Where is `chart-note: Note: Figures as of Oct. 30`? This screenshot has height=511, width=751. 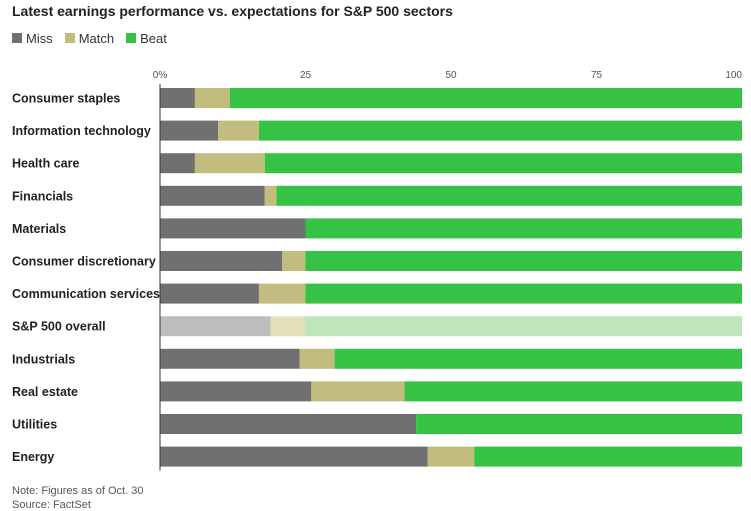
chart-note: Note: Figures as of Oct. 30 is located at coordinates (78, 491).